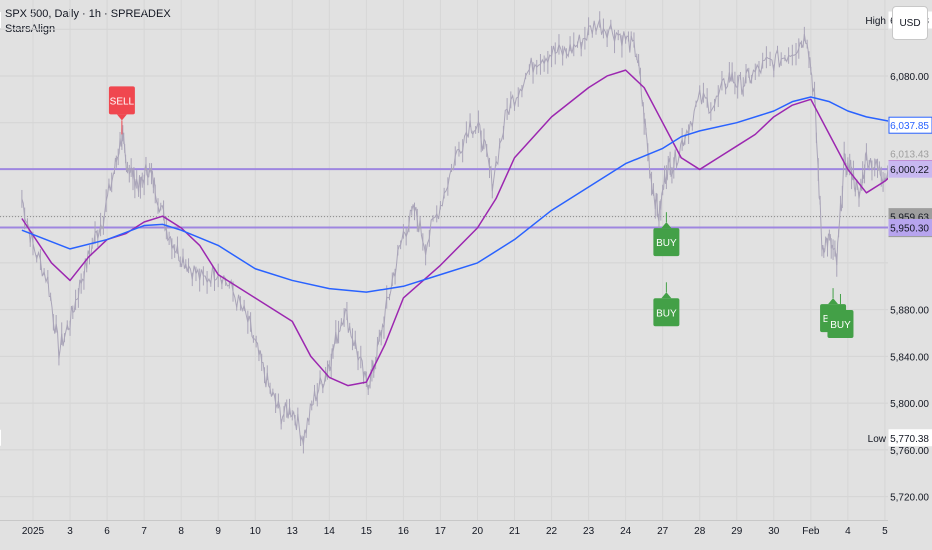  Describe the element at coordinates (293, 531) in the screenshot. I see `time-tick-label: 13` at that location.